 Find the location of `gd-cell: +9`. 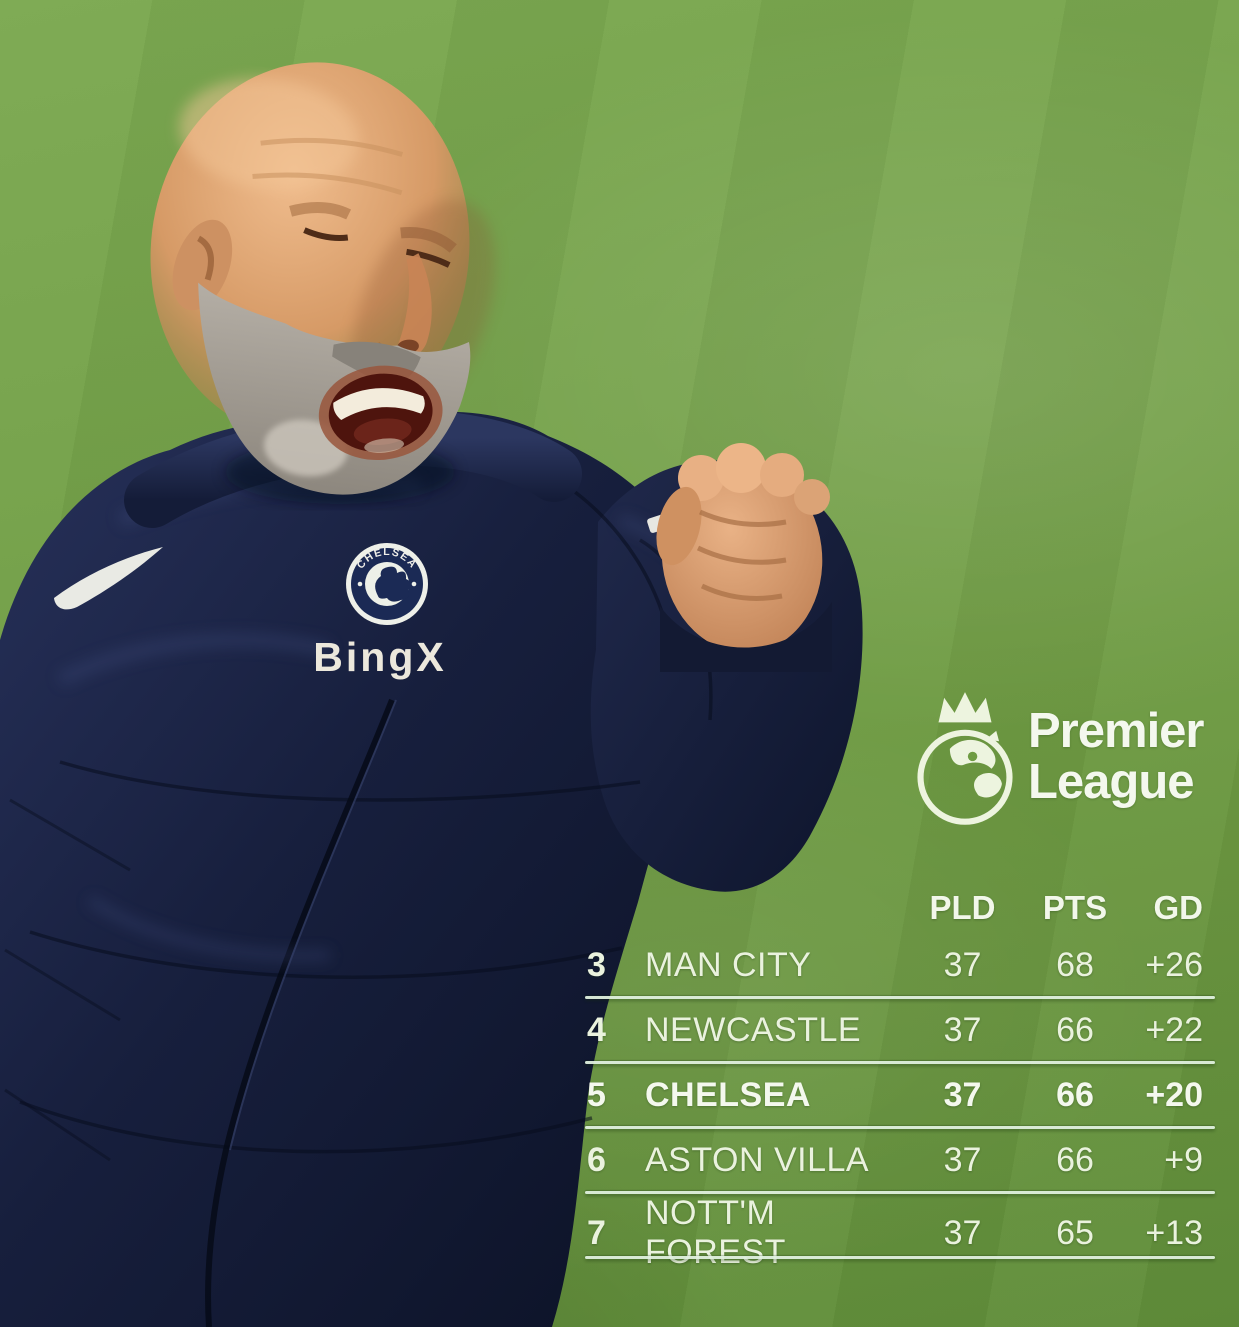

gd-cell: +9 is located at coordinates (1183, 1159).